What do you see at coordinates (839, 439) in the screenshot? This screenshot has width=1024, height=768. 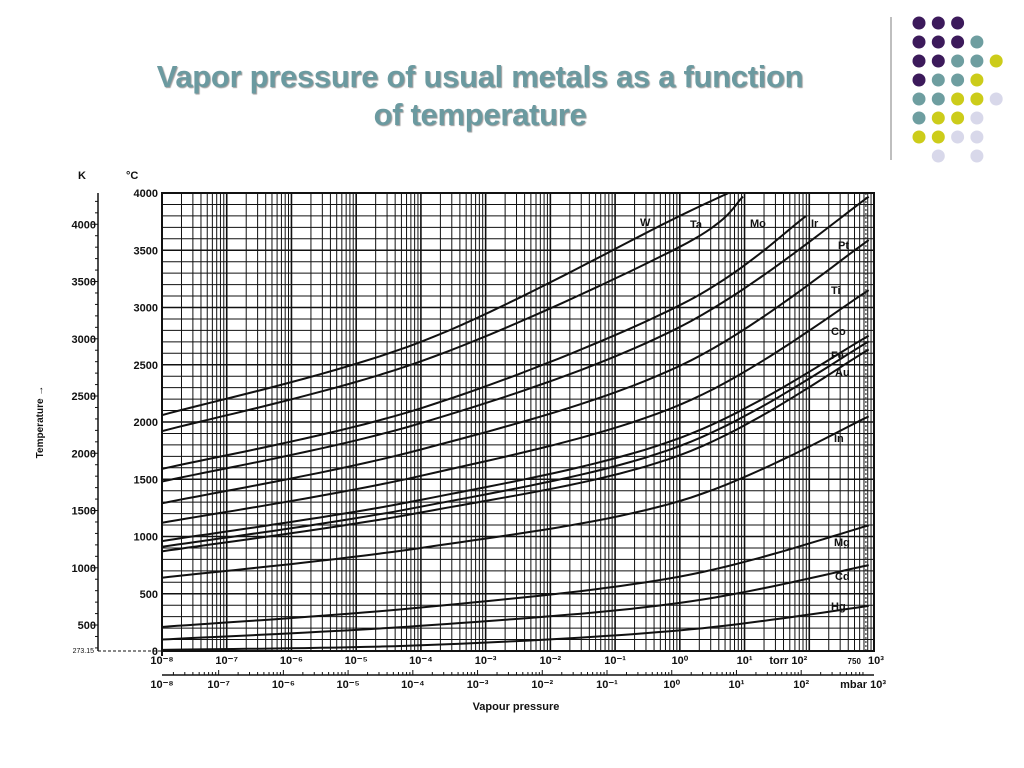 I see `series-label-in: In` at bounding box center [839, 439].